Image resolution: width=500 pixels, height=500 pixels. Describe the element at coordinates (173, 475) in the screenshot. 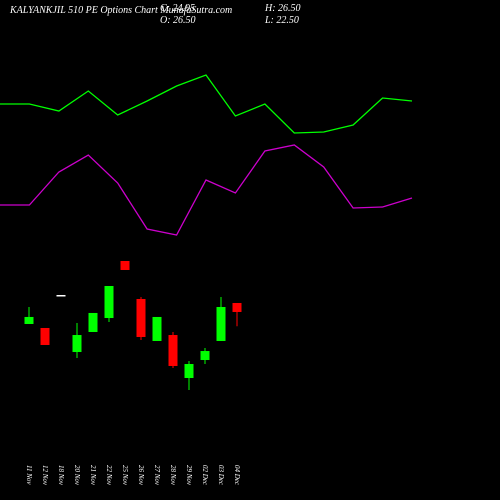

I see `x-tick-label: 28 Nov` at that location.